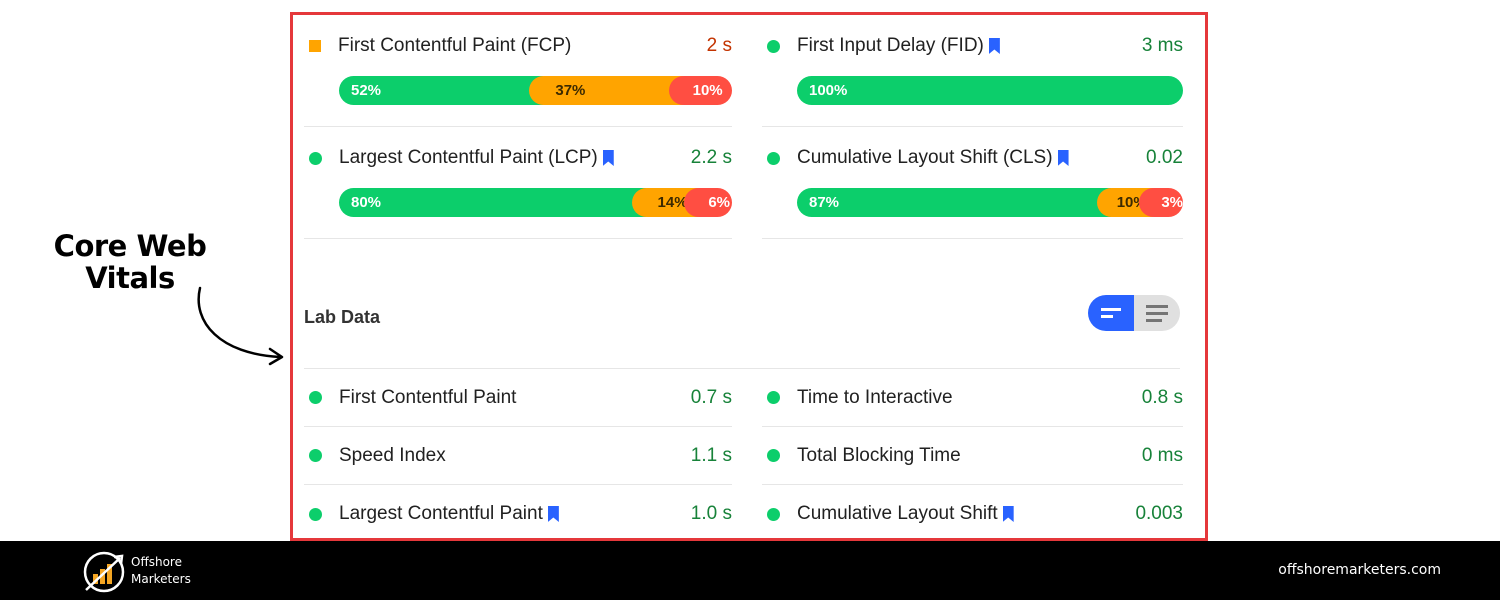 Image resolution: width=1500 pixels, height=600 pixels. Describe the element at coordinates (315, 46) in the screenshot. I see `average-square-icon` at that location.